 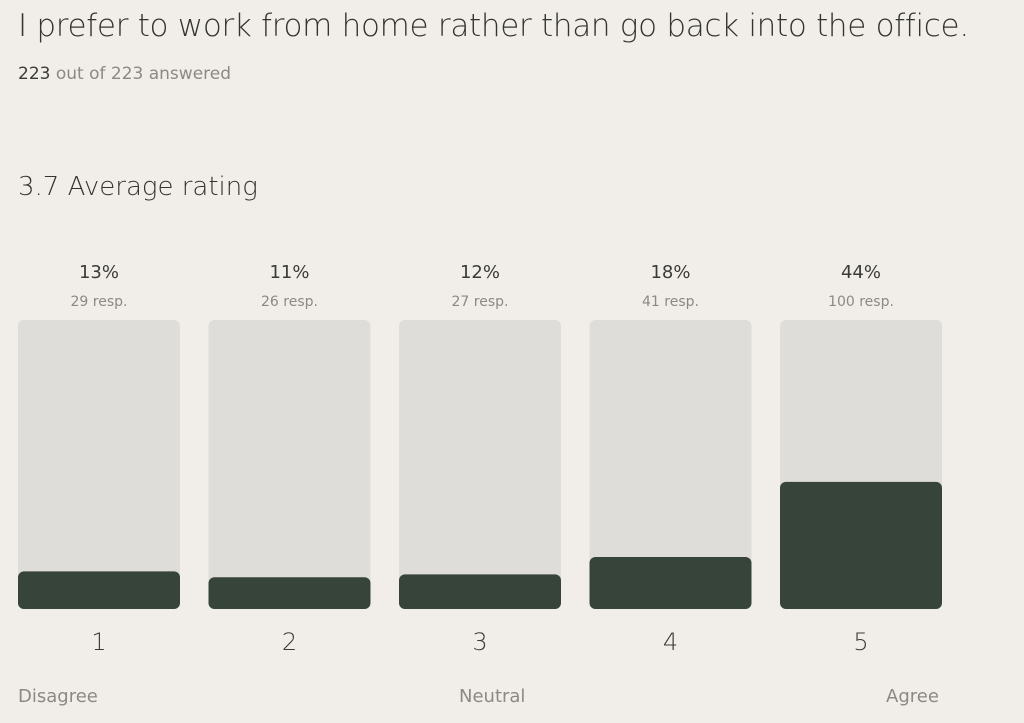 What do you see at coordinates (860, 642) in the screenshot?
I see `category-label: 5` at bounding box center [860, 642].